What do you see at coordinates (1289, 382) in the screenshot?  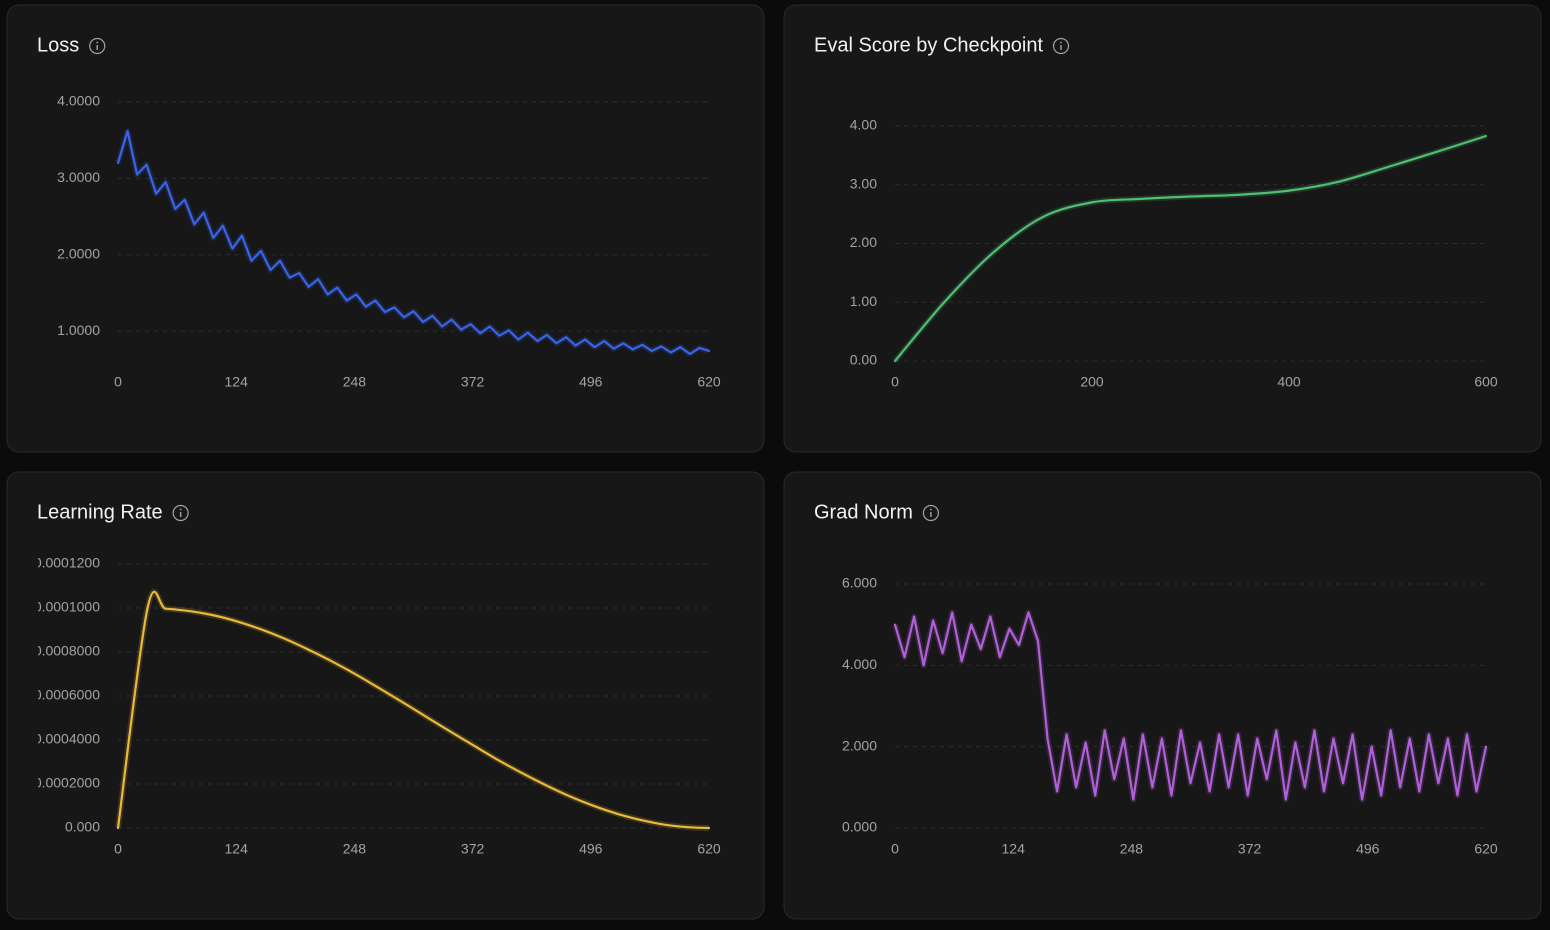 I see `x-tick-label: 400` at bounding box center [1289, 382].